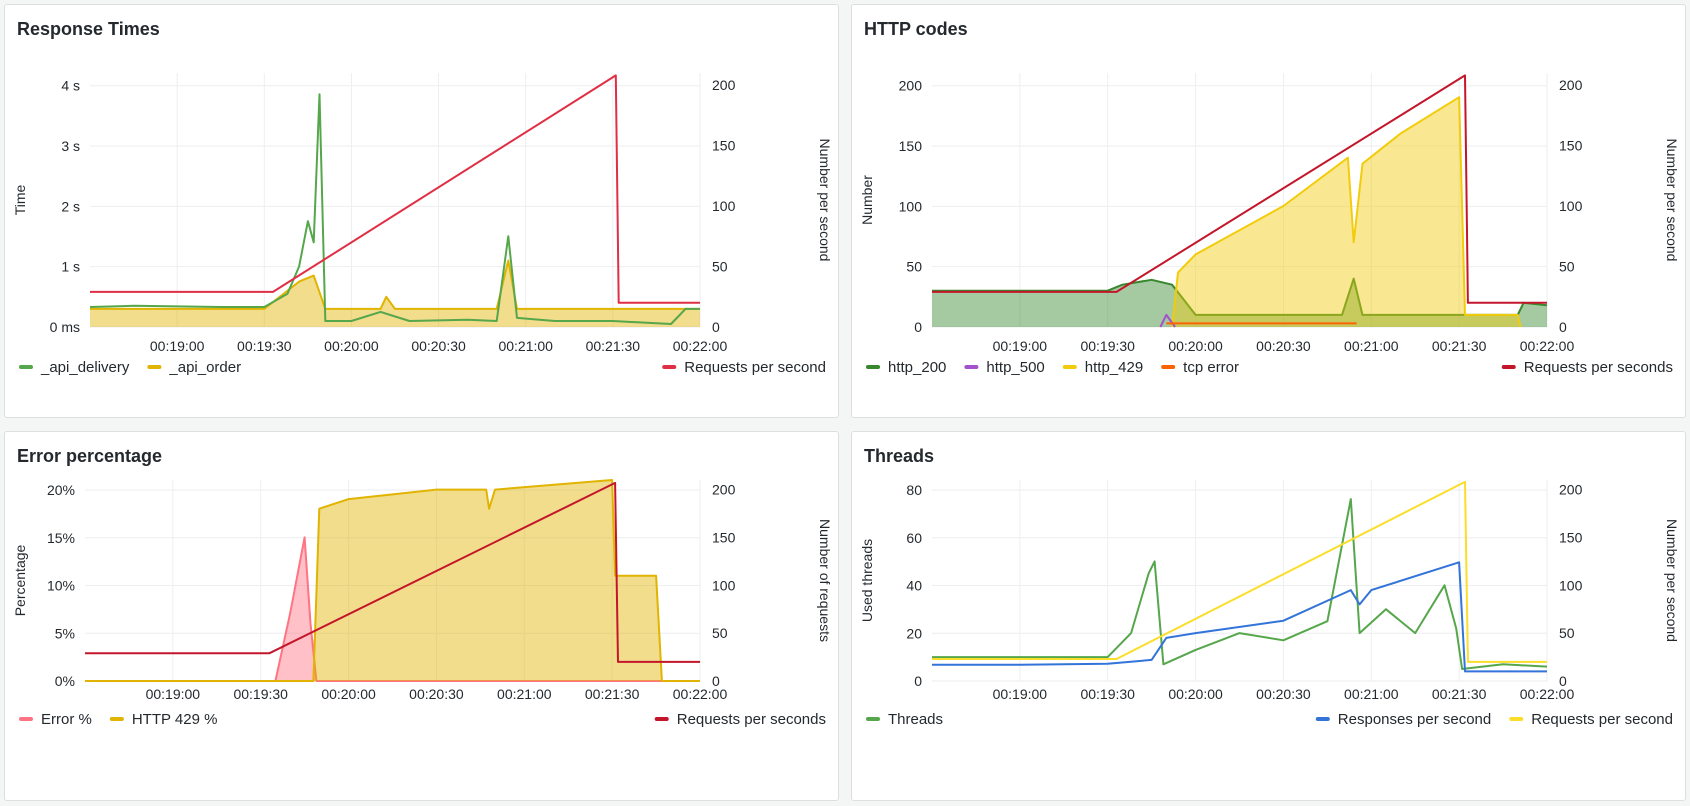  What do you see at coordinates (825, 200) in the screenshot?
I see `y-right-axis-label: Number per second` at bounding box center [825, 200].